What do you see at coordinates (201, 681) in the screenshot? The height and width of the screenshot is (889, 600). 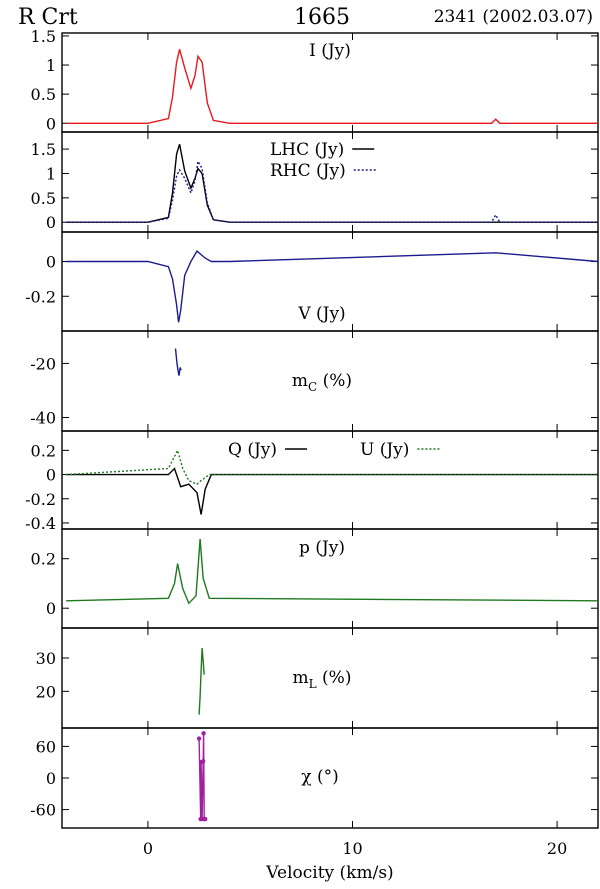 I see `series-line-mL` at bounding box center [201, 681].